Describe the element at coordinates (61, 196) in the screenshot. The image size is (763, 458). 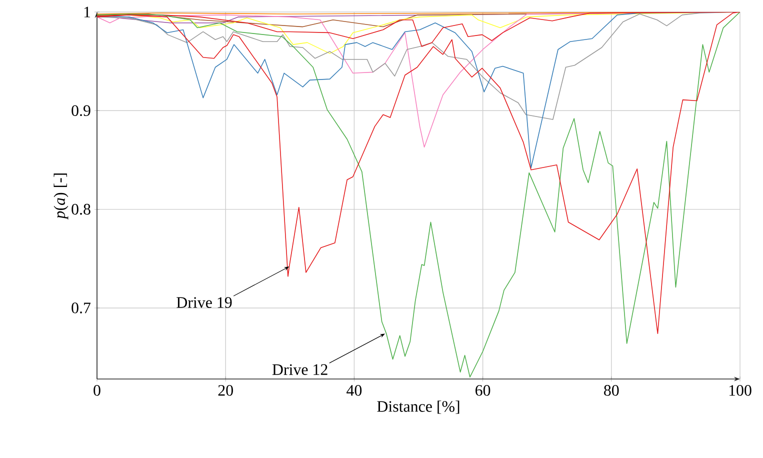
I see `y-axis-title: p(a) [-]` at that location.